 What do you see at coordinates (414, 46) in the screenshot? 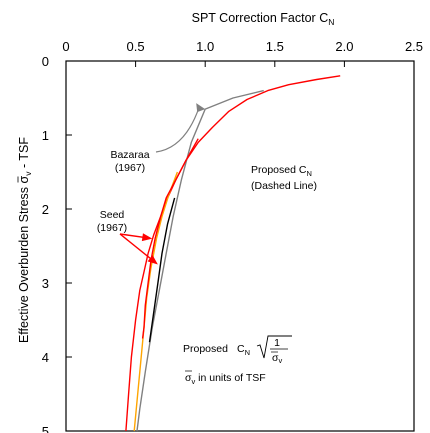
I see `x-tick-label: 2.5` at bounding box center [414, 46].